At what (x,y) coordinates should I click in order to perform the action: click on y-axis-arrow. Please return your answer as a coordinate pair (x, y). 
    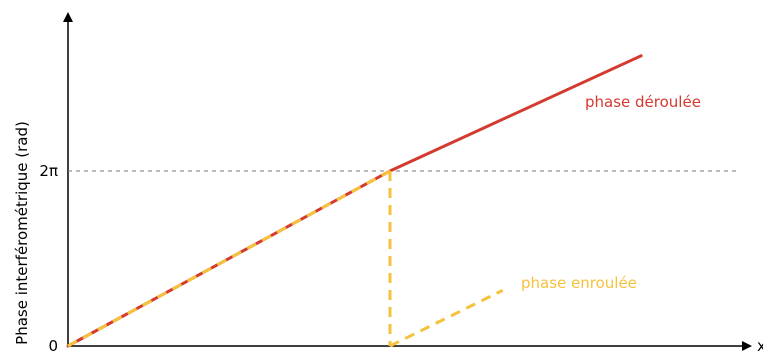
    Looking at the image, I should click on (68, 17).